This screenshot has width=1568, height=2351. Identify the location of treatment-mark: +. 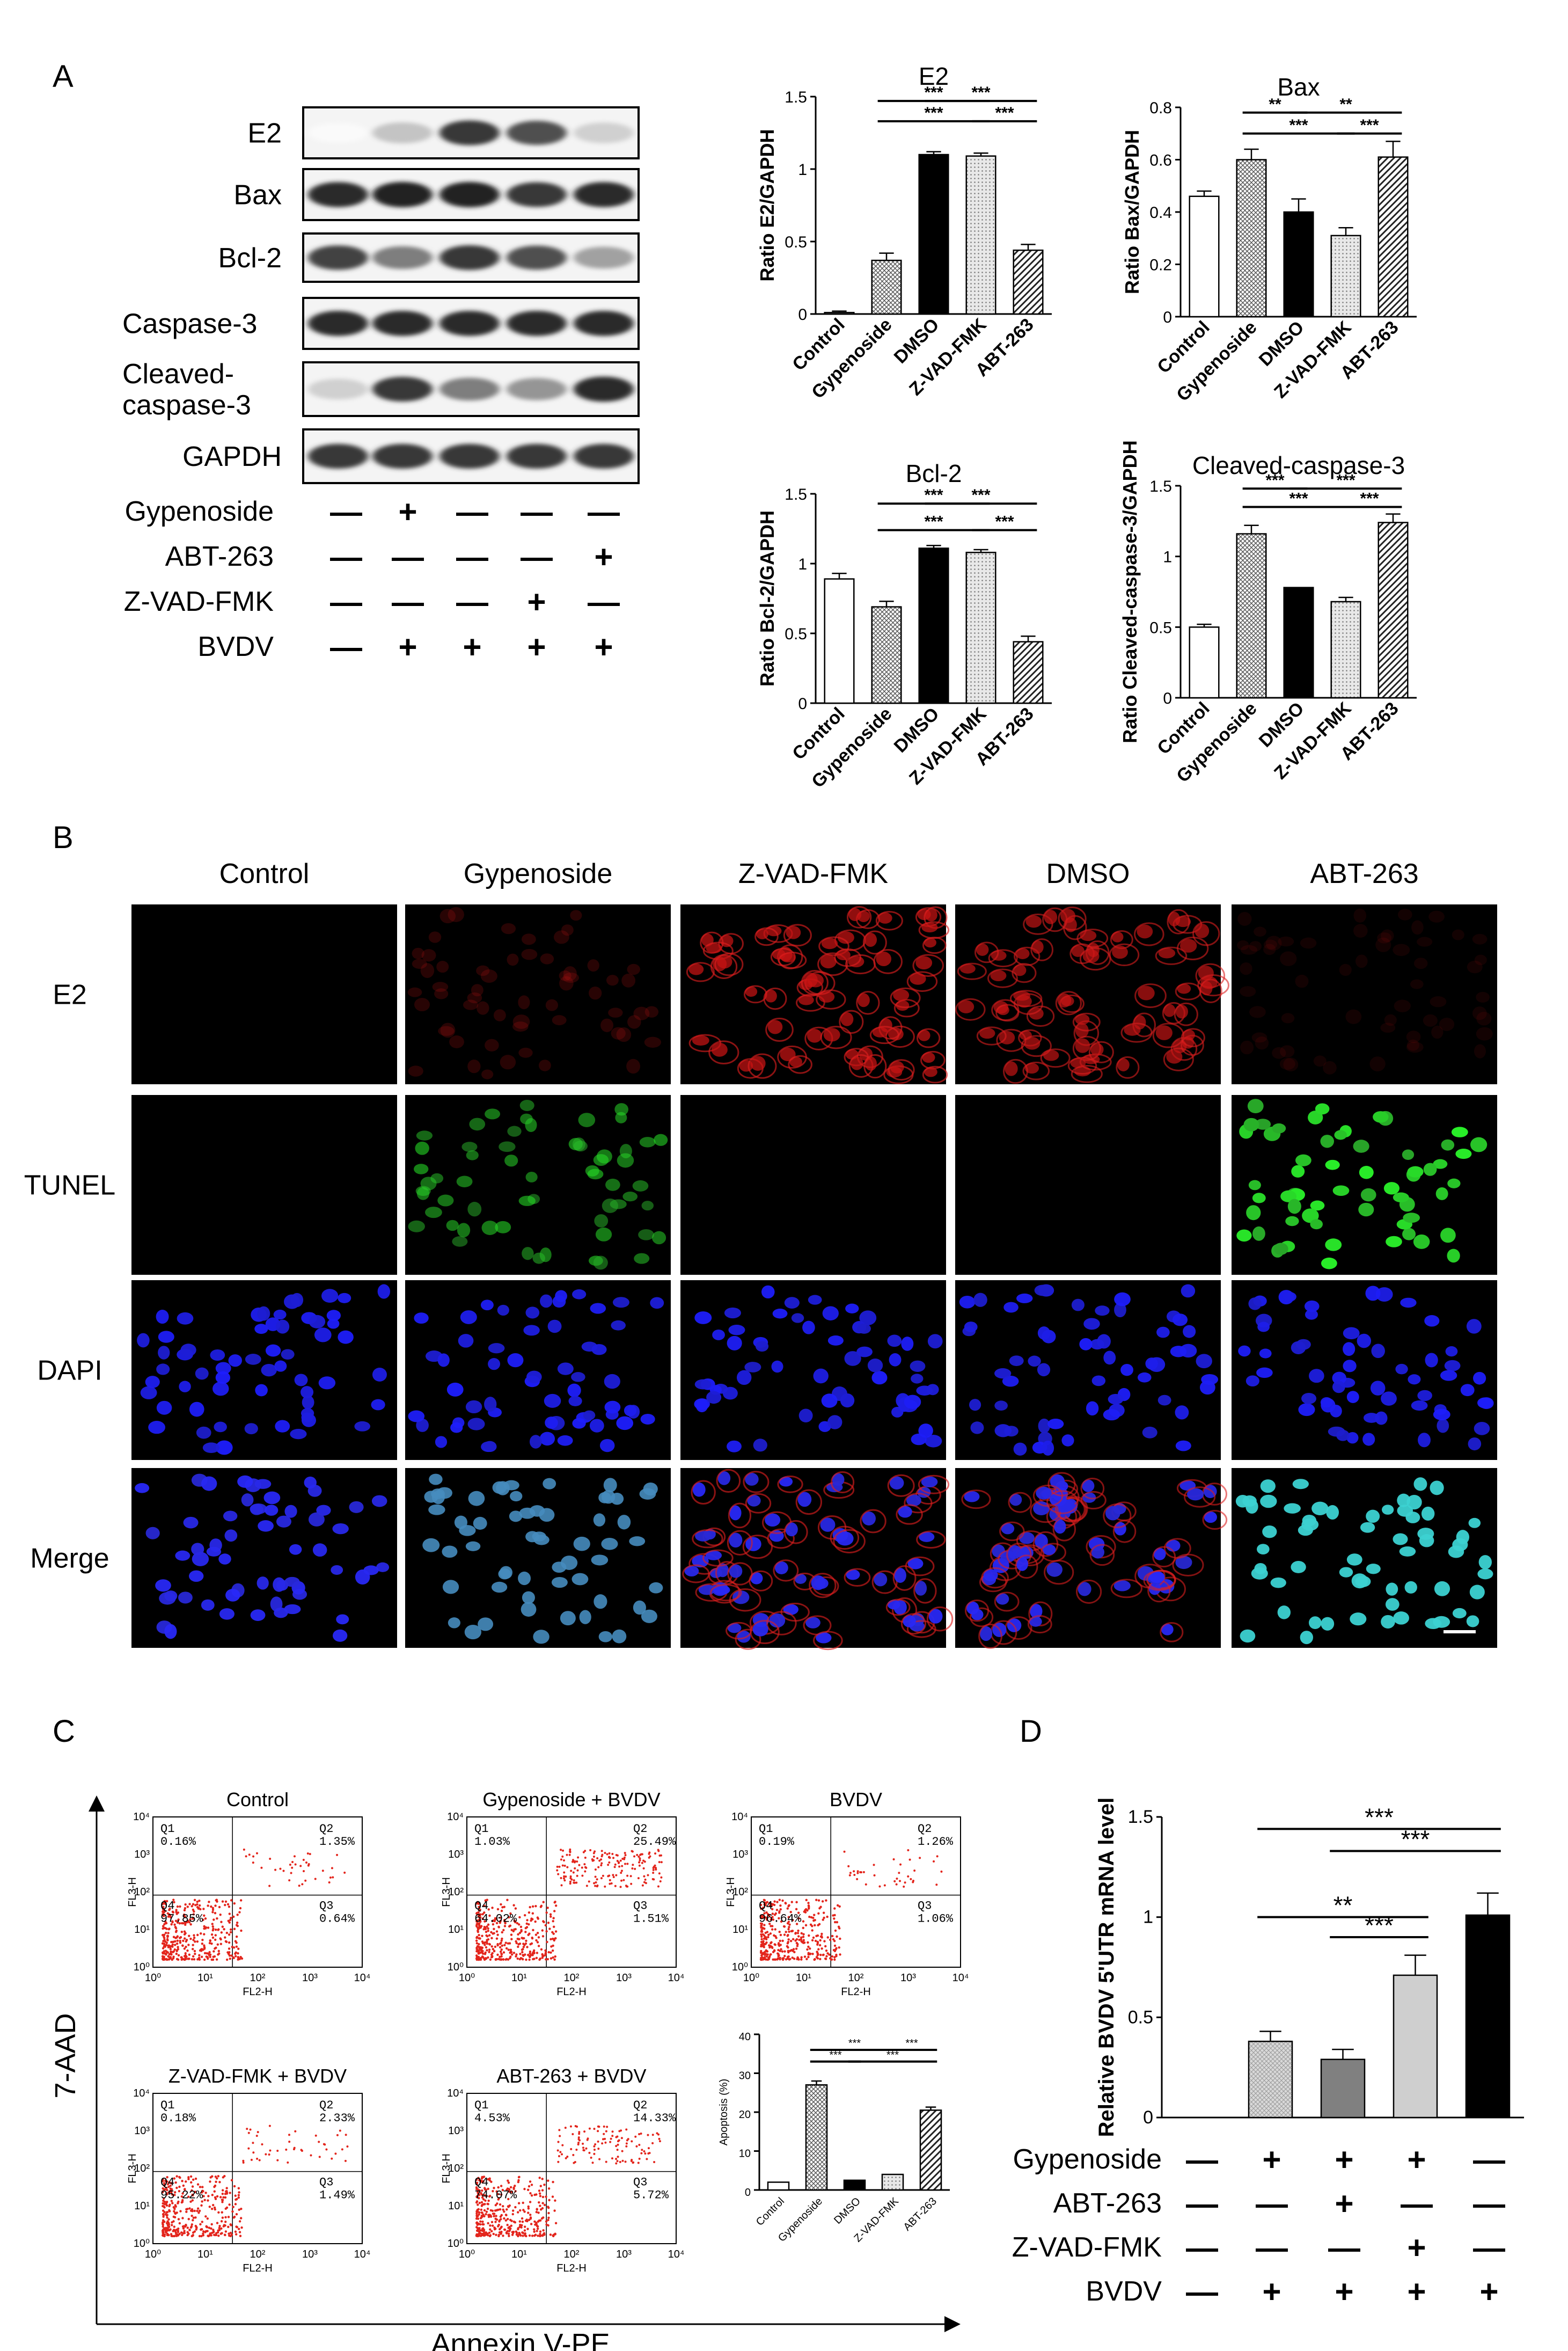
(1416, 2292).